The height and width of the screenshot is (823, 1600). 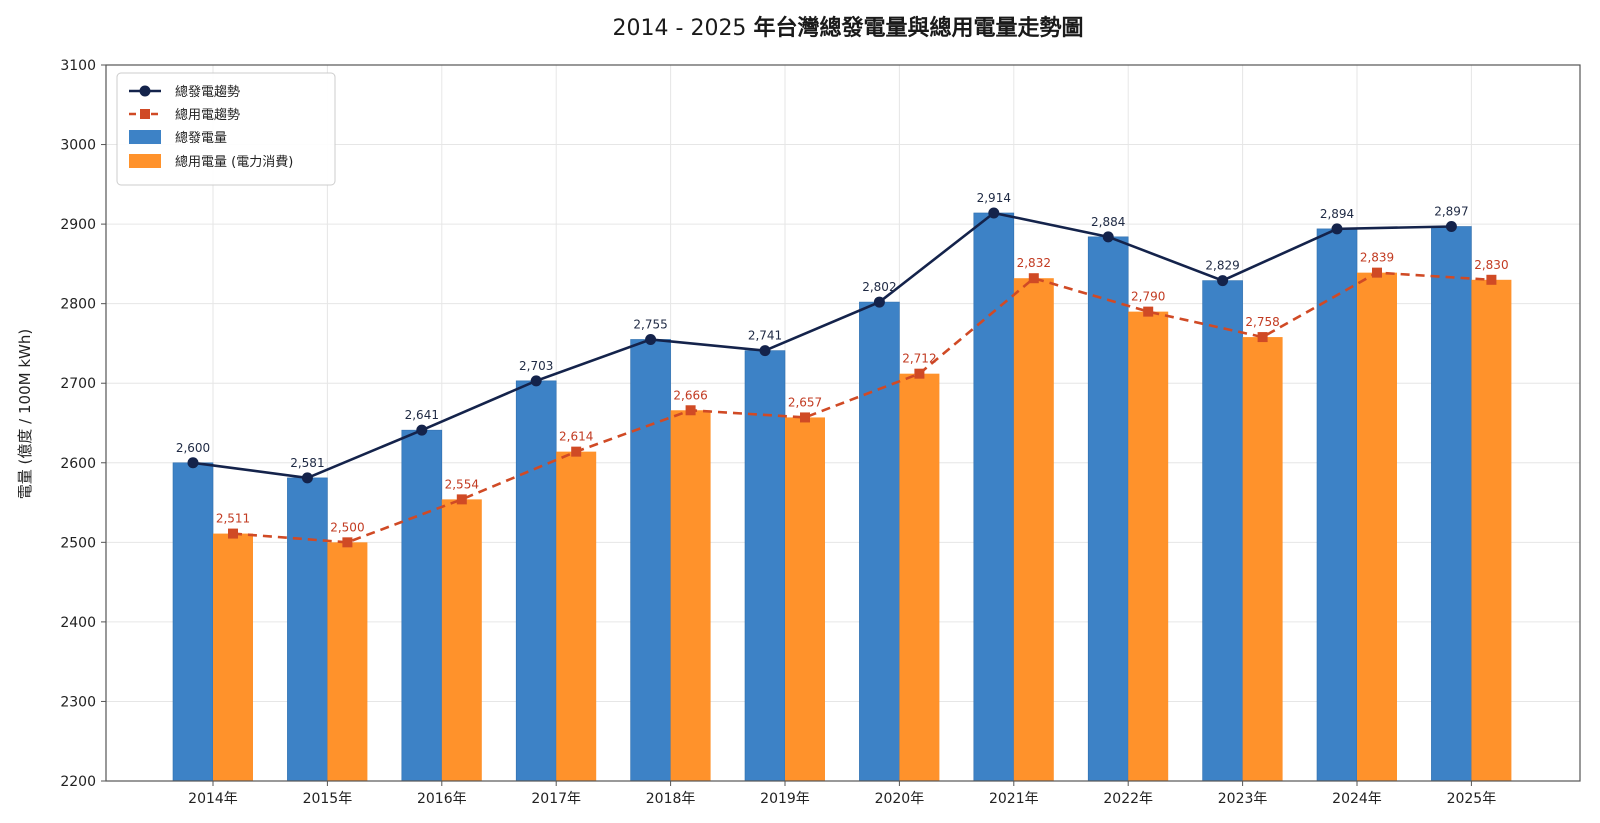 I want to click on legend-swatch-generation-bar, so click(x=145, y=137).